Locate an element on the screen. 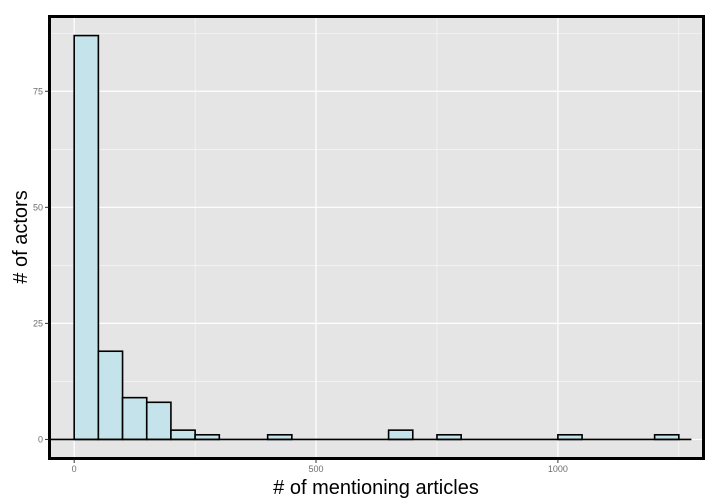 The height and width of the screenshot is (504, 720). x-axis-title: # of mentioning articles is located at coordinates (376, 488).